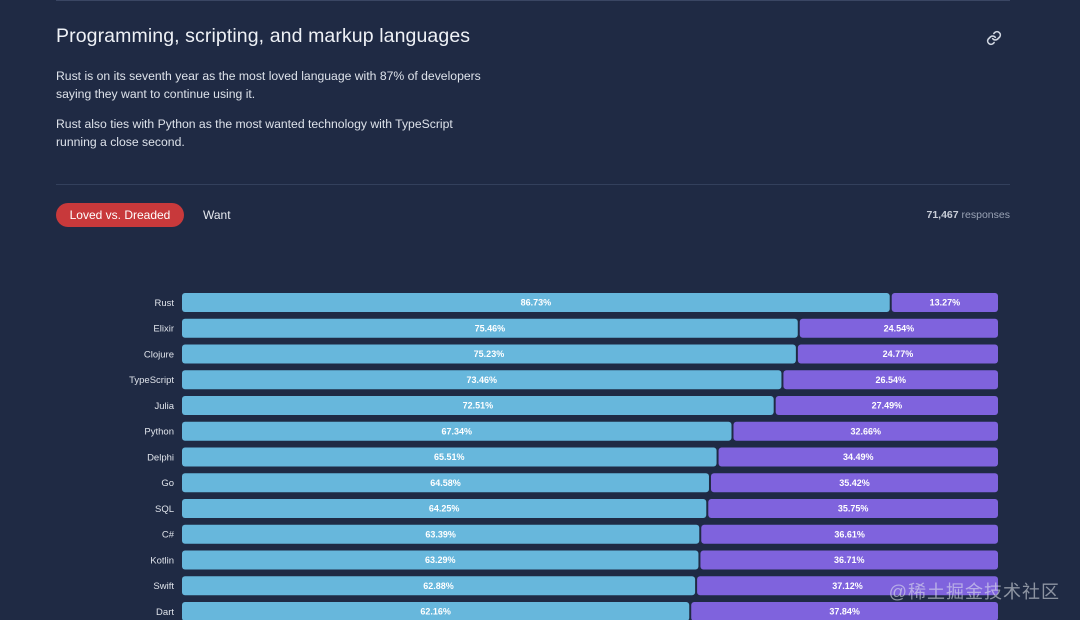 The width and height of the screenshot is (1080, 620). What do you see at coordinates (162, 560) in the screenshot?
I see `category-label: Kotlin` at bounding box center [162, 560].